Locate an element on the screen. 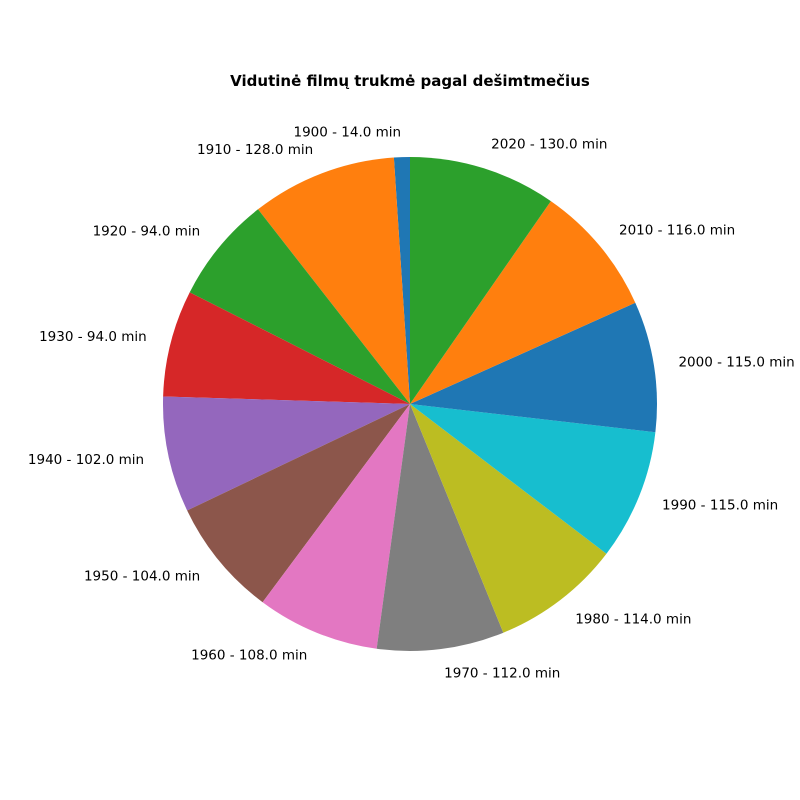 This screenshot has width=800, height=800. slice-label-1960: 1960 - 108.0 min is located at coordinates (249, 656).